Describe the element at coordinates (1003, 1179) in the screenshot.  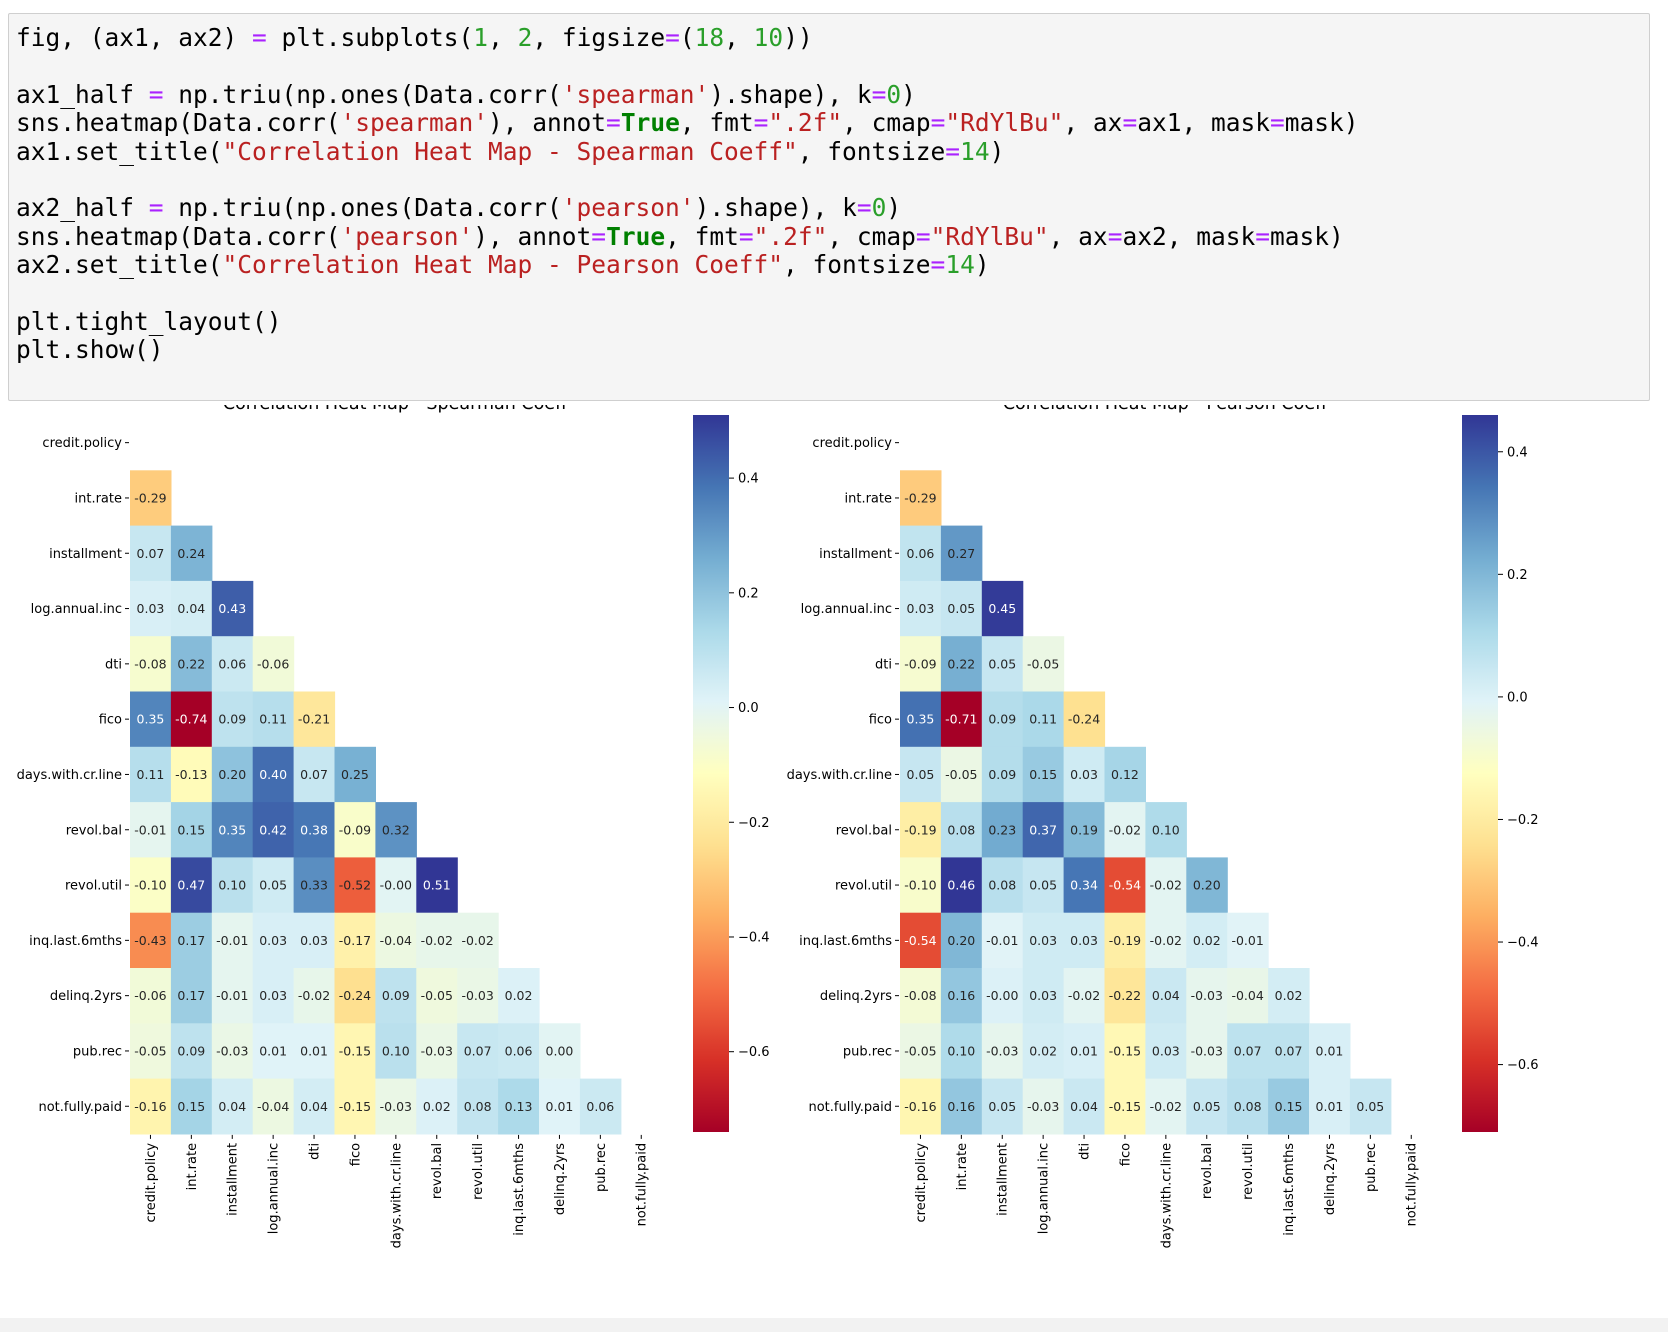
I see `x-tick-label: installment` at that location.